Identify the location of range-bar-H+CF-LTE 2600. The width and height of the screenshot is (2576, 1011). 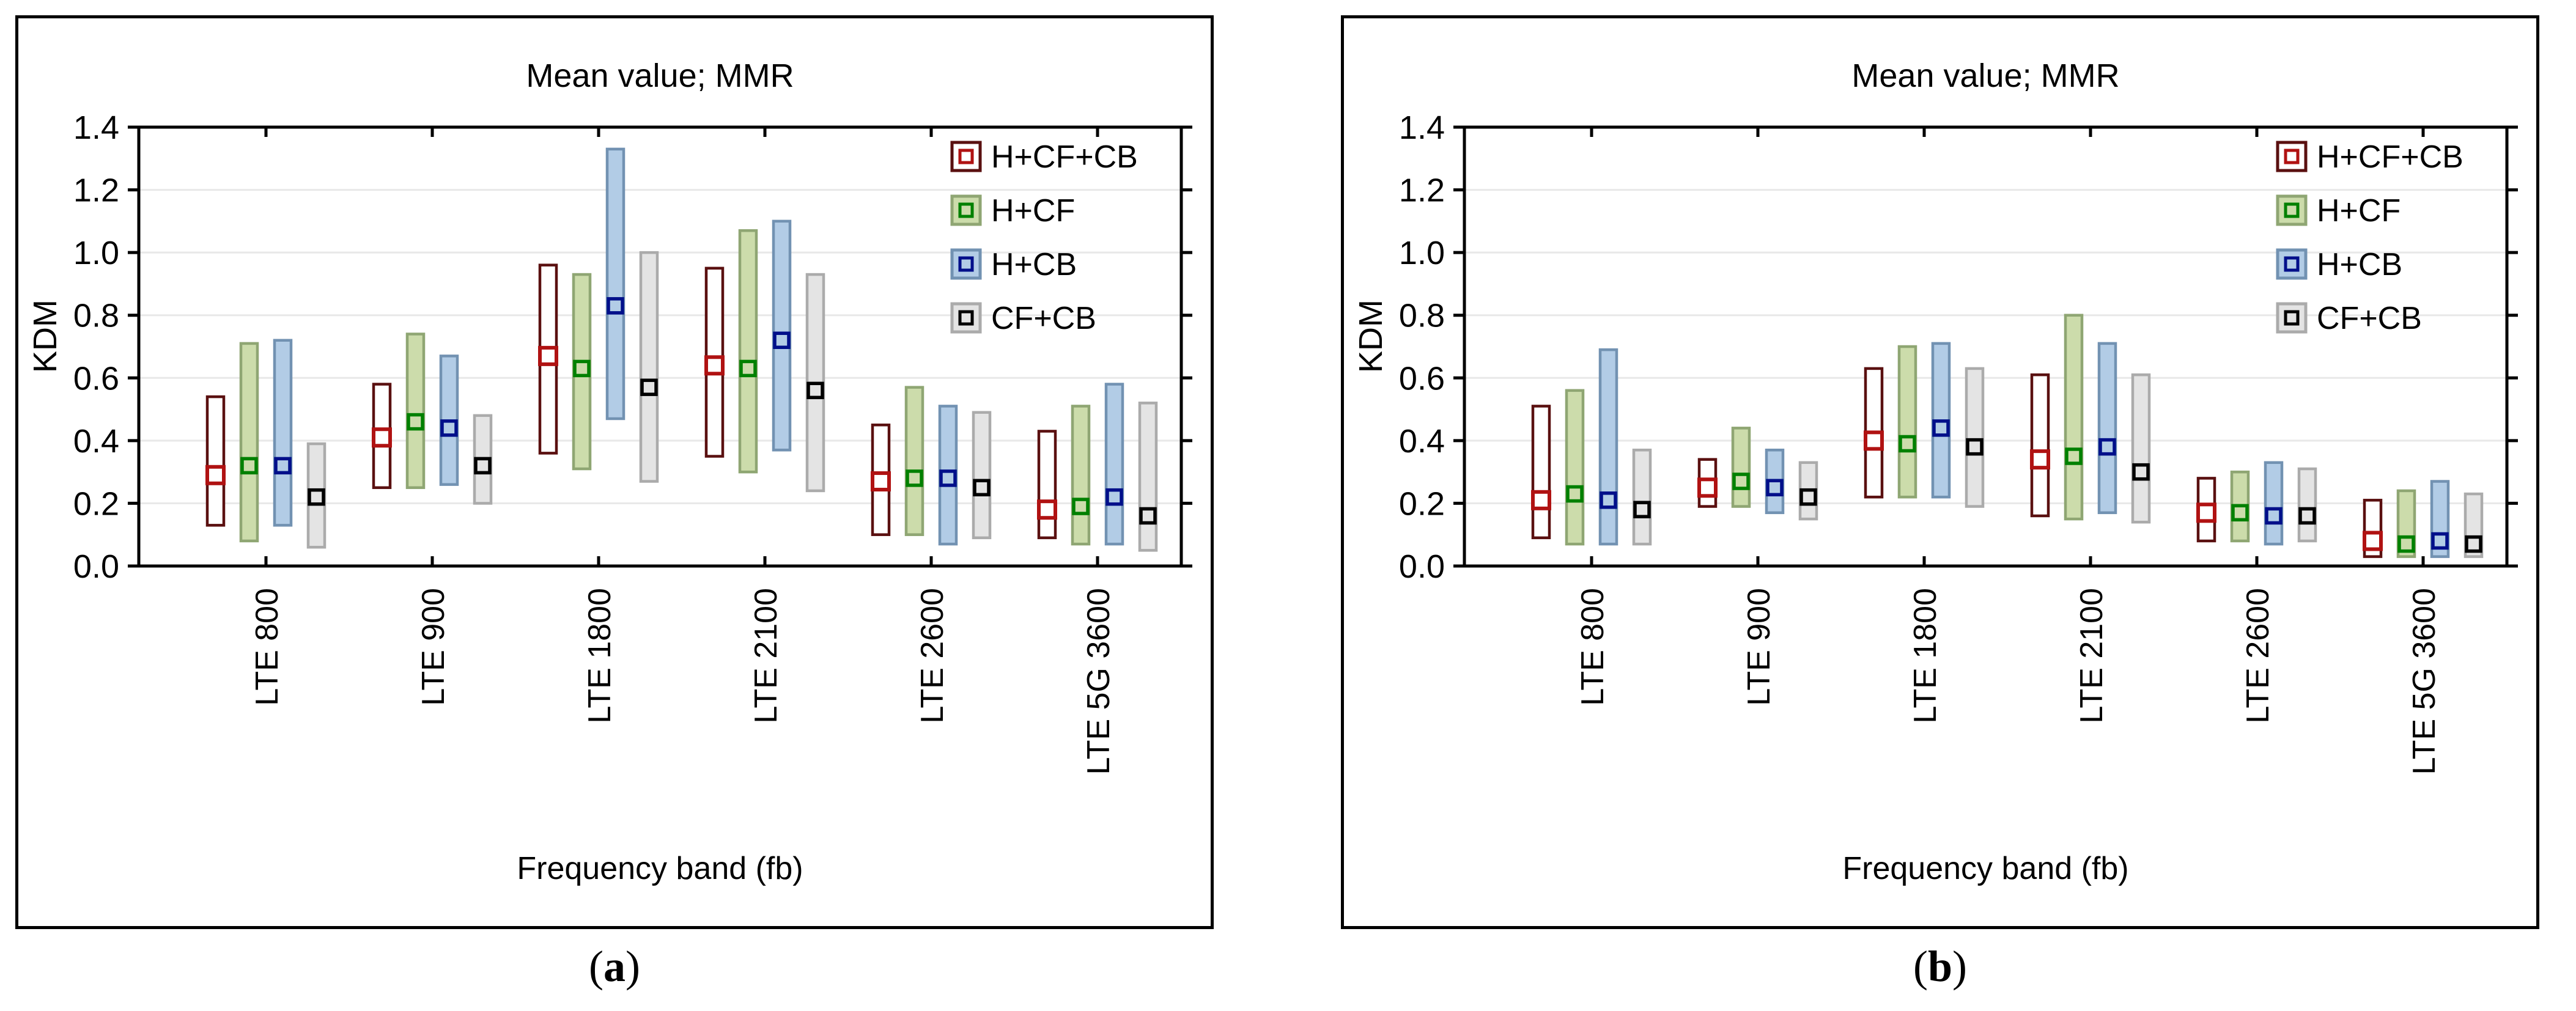
(914, 461).